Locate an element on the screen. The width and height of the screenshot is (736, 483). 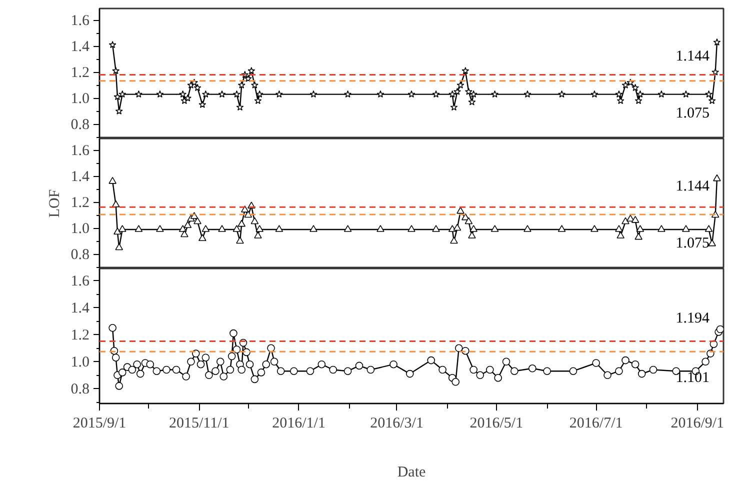
annotation: 1.194 is located at coordinates (693, 318).